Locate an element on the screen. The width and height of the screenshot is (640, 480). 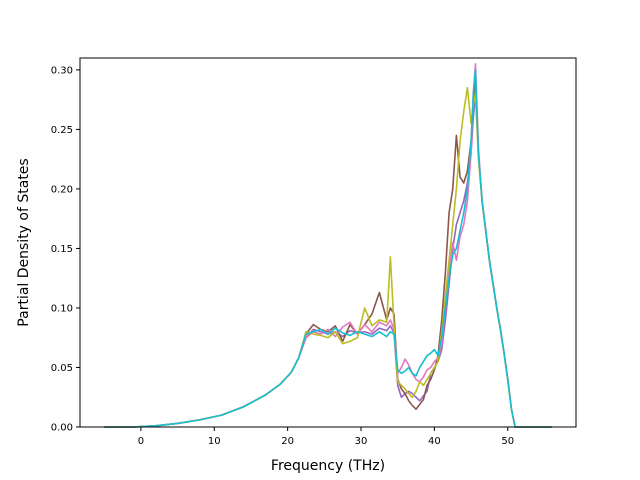
y-tick-label: 0.15 is located at coordinates (62, 249).